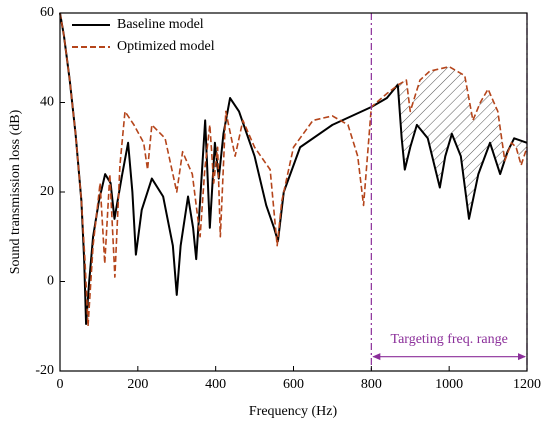  What do you see at coordinates (527, 384) in the screenshot?
I see `x-tick-label: 1200` at bounding box center [527, 384].